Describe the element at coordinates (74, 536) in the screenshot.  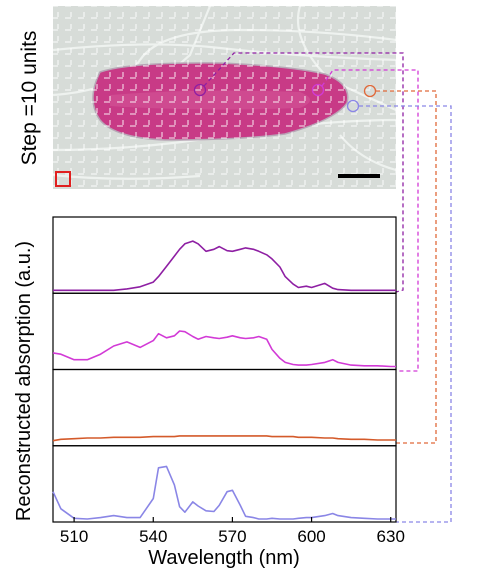
I see `x-tick-label-510: 510` at that location.